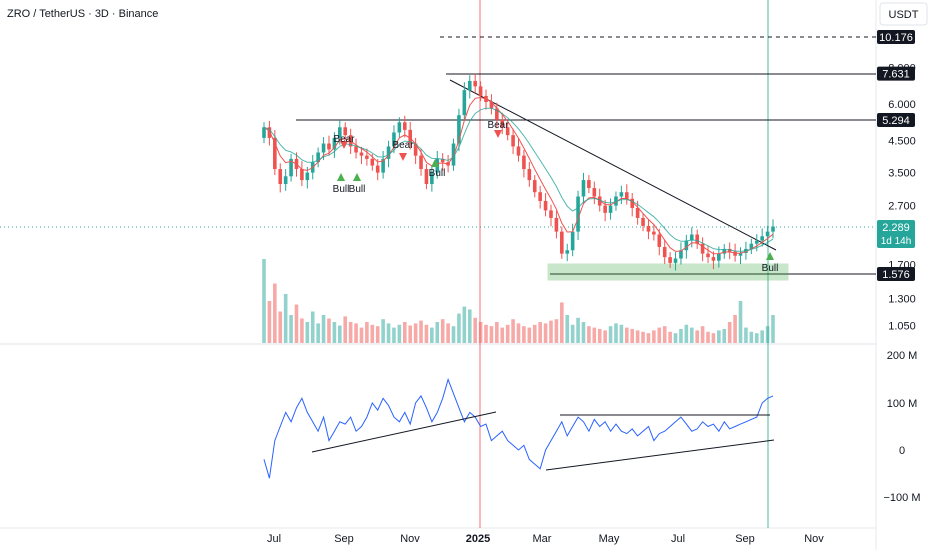  Describe the element at coordinates (896, 228) in the screenshot. I see `price-label-text: 2.289` at that location.